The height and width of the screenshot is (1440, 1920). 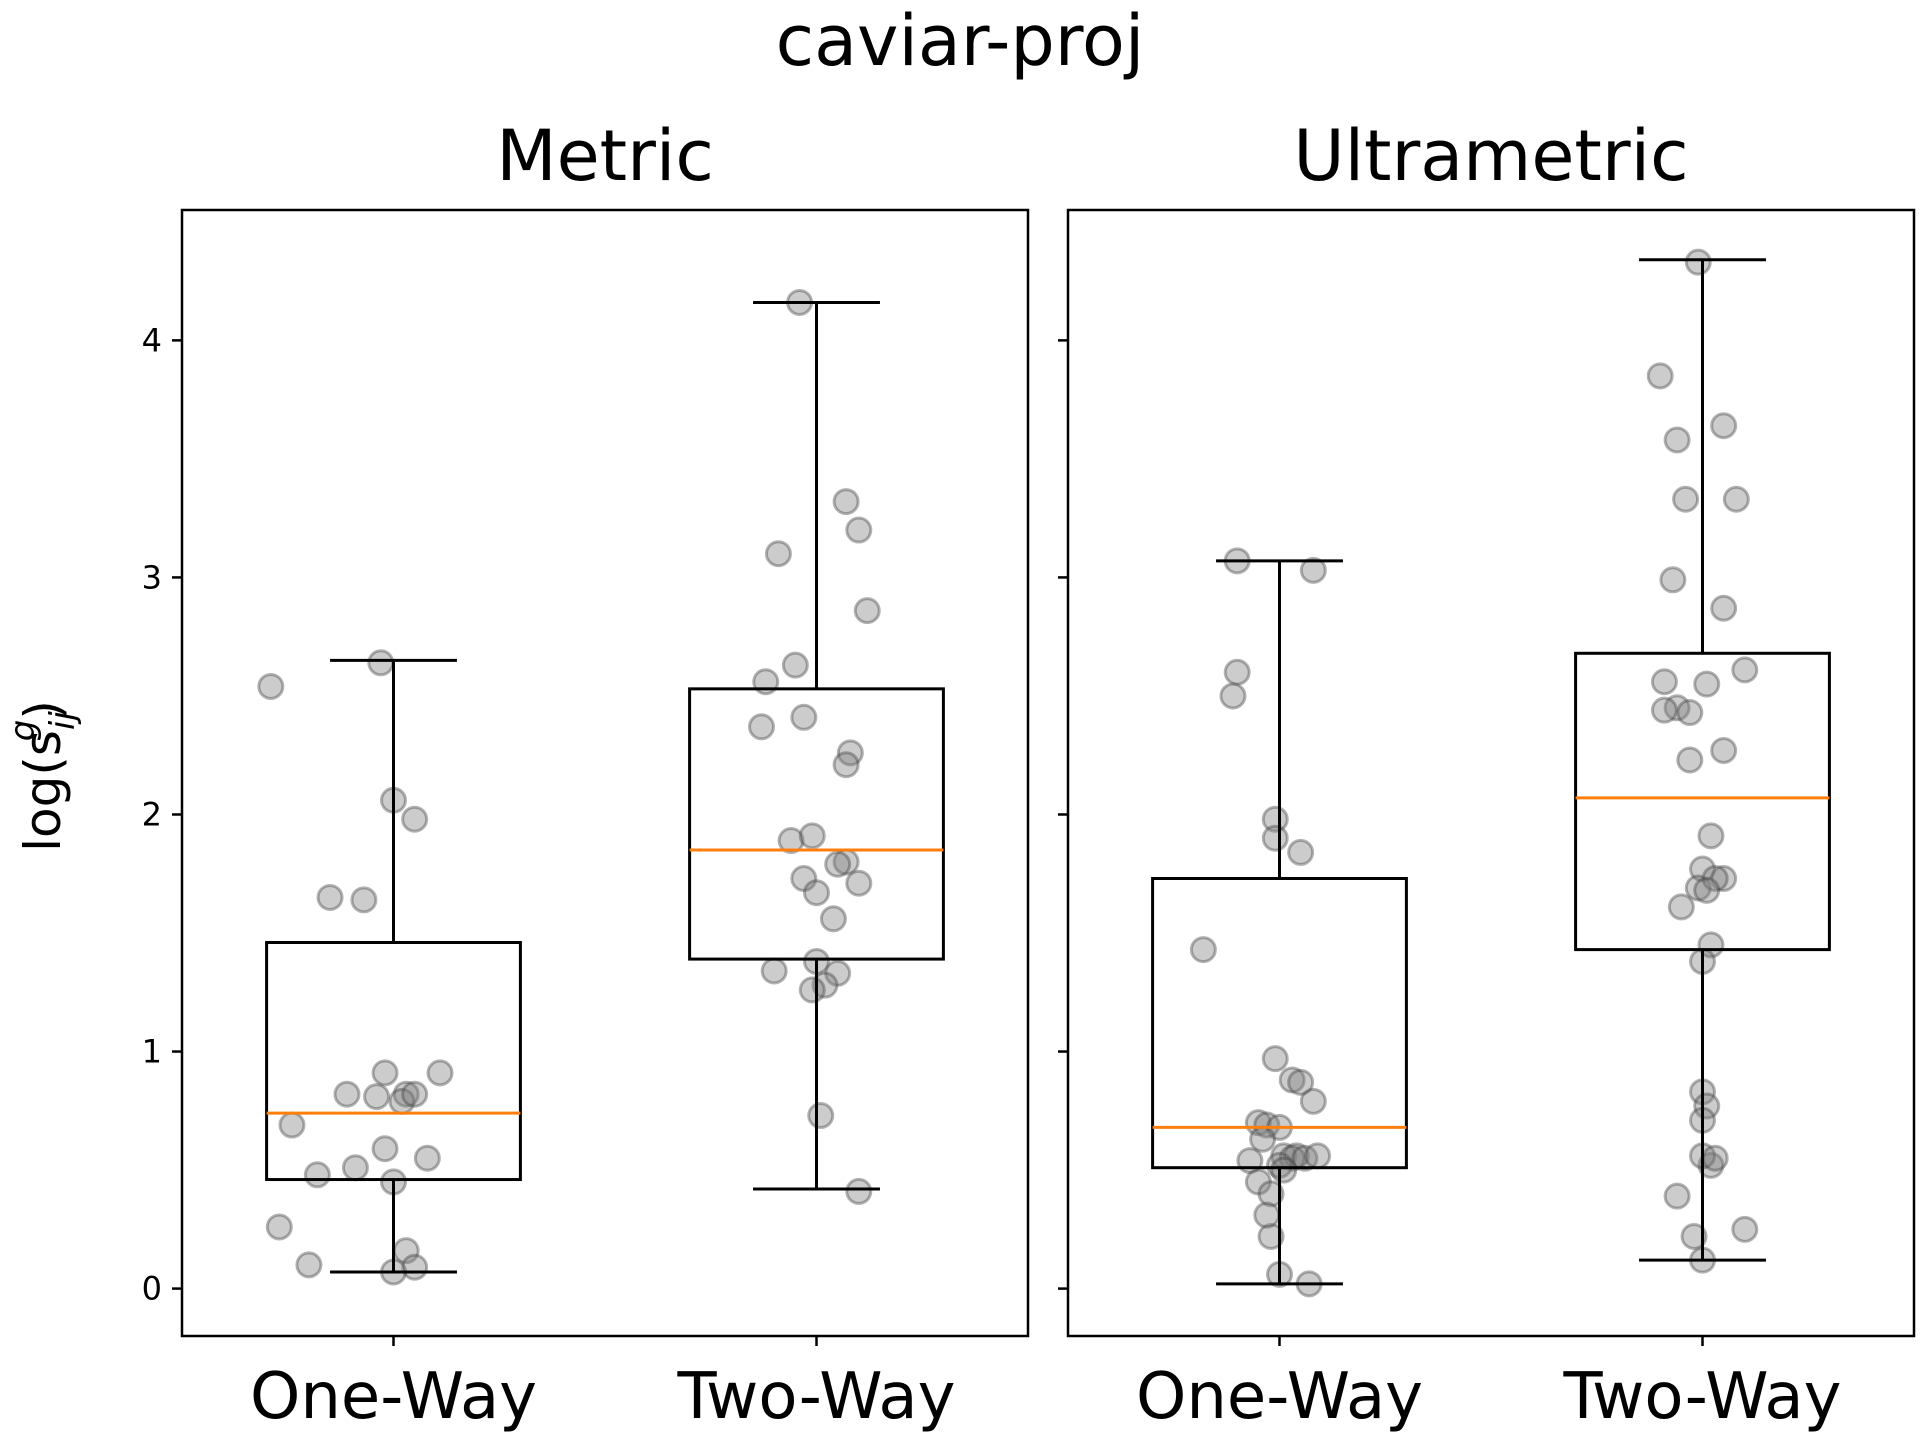 I want to click on svg-text: log(sijg), so click(x=43, y=776).